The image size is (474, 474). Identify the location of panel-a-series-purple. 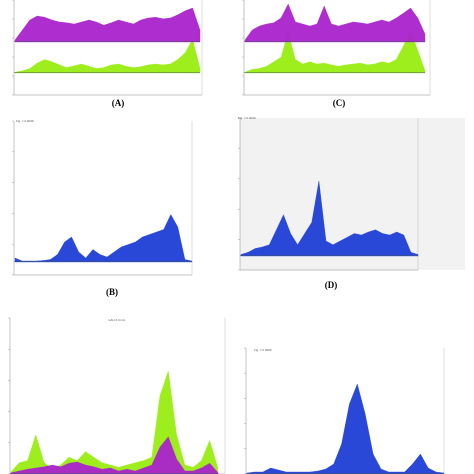
(107, 25).